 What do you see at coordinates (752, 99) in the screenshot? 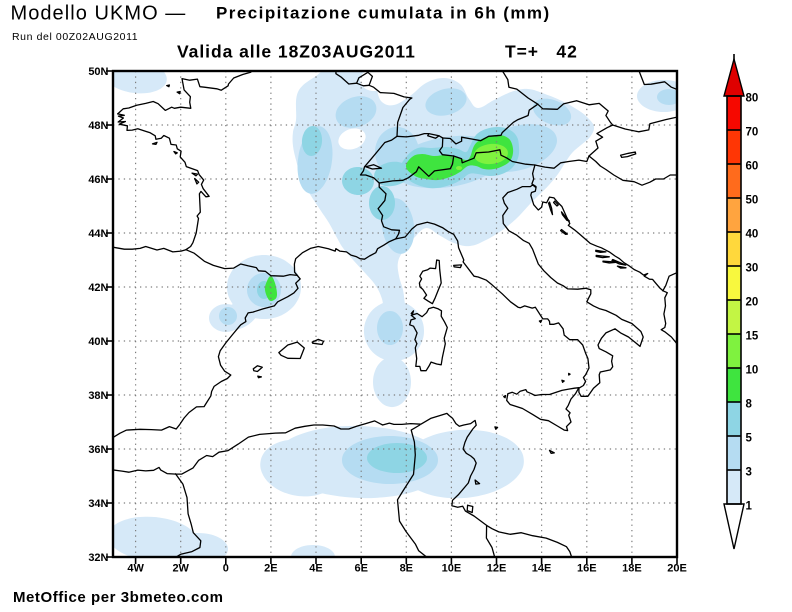
I see `svg-text: 80` at bounding box center [752, 99].